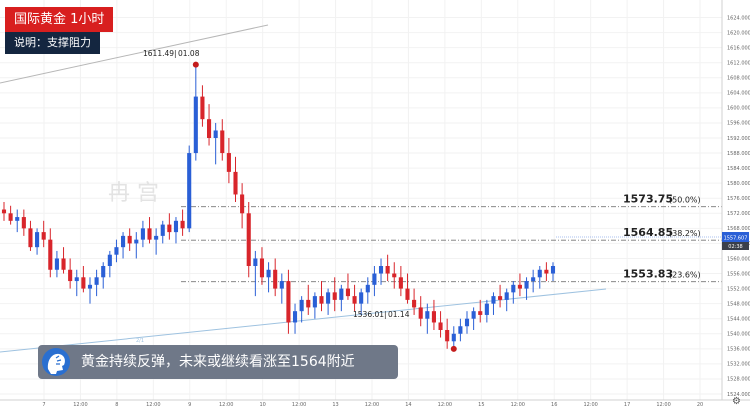 The image size is (750, 408). I want to click on high-marker-price: 1611.49, so click(158, 53).